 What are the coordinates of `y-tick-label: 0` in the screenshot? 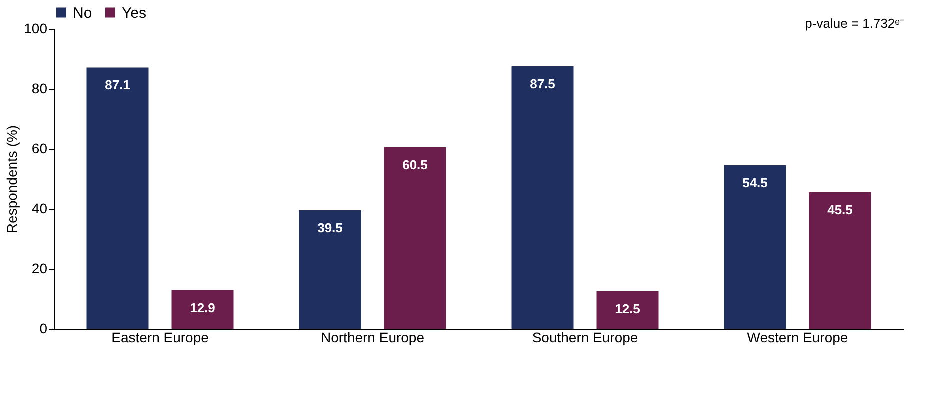 It's located at (44, 328).